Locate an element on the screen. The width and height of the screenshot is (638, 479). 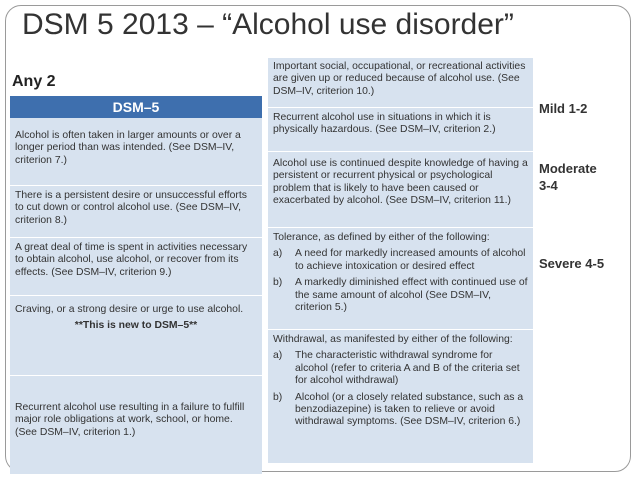
new-to-dsm5-note: **This is new to DSM–5** is located at coordinates (136, 326).